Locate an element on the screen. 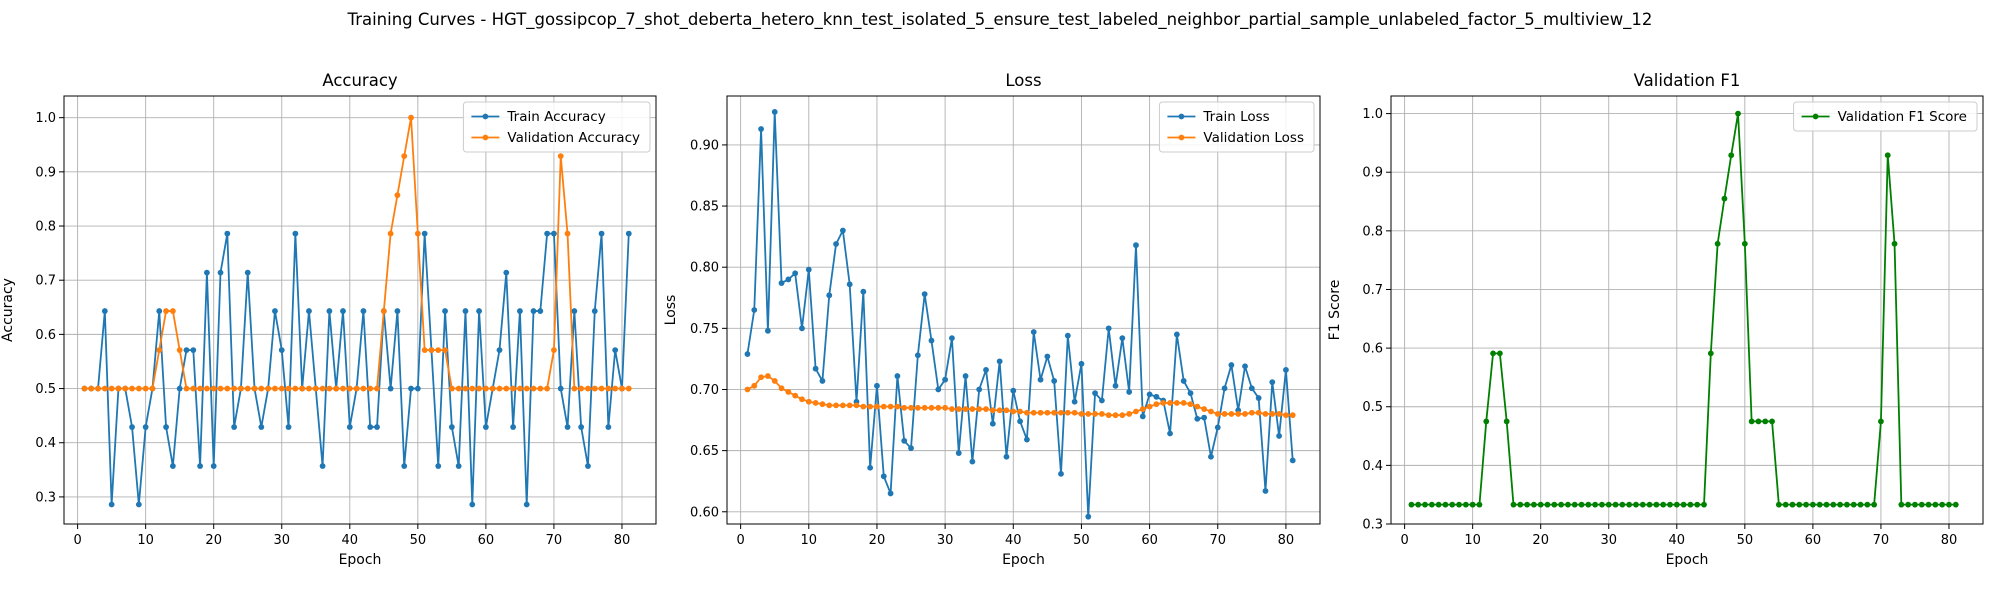 The height and width of the screenshot is (600, 2000). x-tick-label: 30 is located at coordinates (945, 540).